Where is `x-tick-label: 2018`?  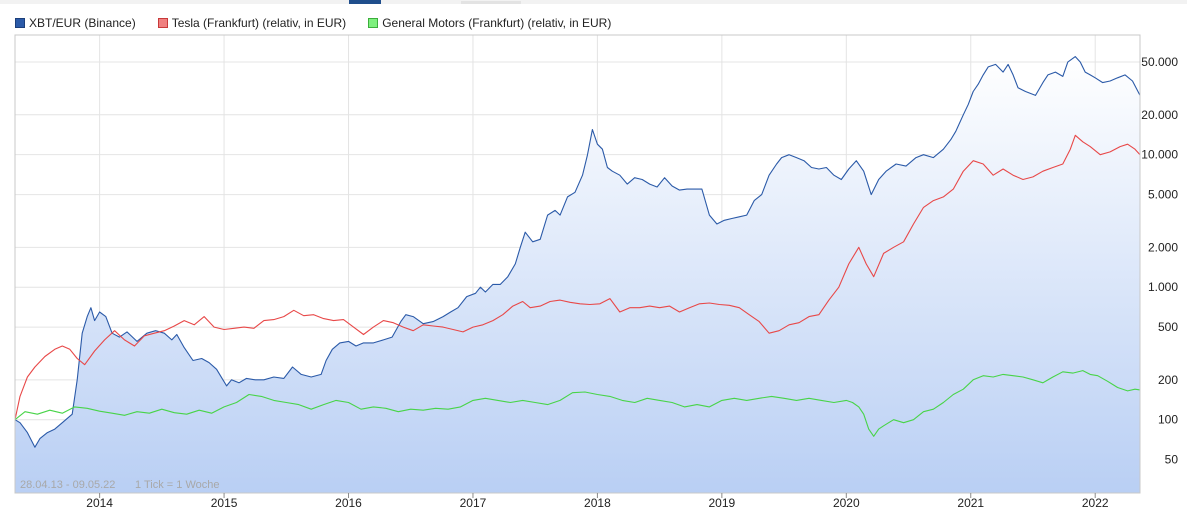 x-tick-label: 2018 is located at coordinates (597, 503).